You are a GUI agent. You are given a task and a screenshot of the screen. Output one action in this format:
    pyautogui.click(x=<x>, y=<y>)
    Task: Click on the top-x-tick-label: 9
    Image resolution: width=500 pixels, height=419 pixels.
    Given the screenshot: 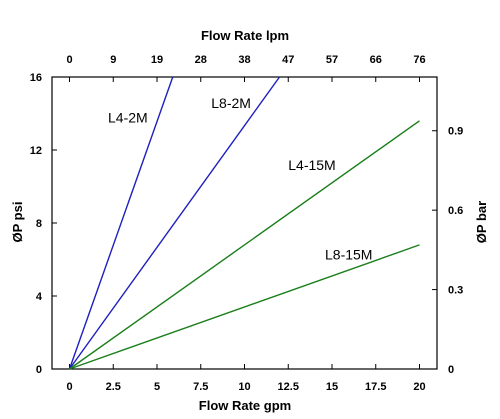 What is the action you would take?
    pyautogui.click(x=113, y=60)
    